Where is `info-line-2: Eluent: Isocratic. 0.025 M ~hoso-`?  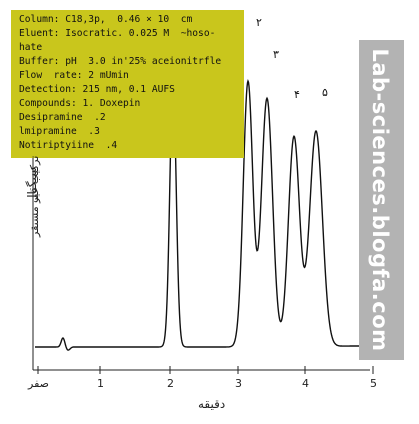
info-line-2: Eluent: Isocratic. 0.025 M ~hoso- is located at coordinates (117, 33).